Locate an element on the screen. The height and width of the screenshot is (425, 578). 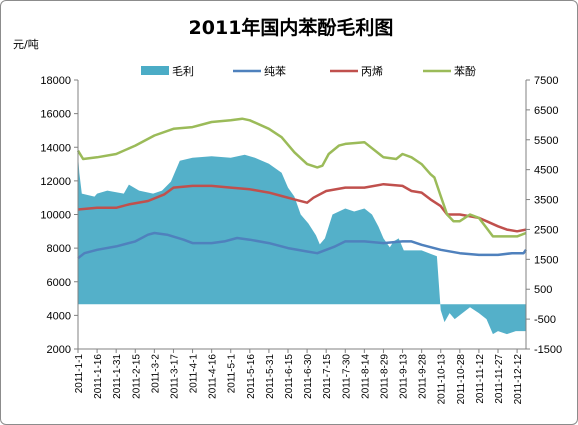
y-right-tick-label: 1500 is located at coordinates (546, 260).